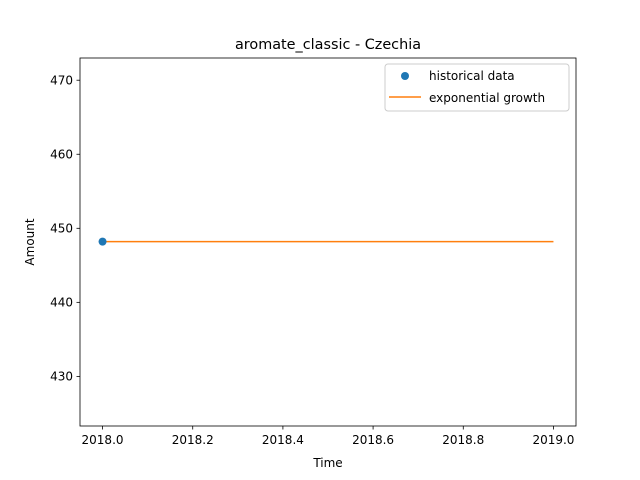 The height and width of the screenshot is (480, 640). Describe the element at coordinates (193, 440) in the screenshot. I see `x-tick-label: 2018.2` at that location.